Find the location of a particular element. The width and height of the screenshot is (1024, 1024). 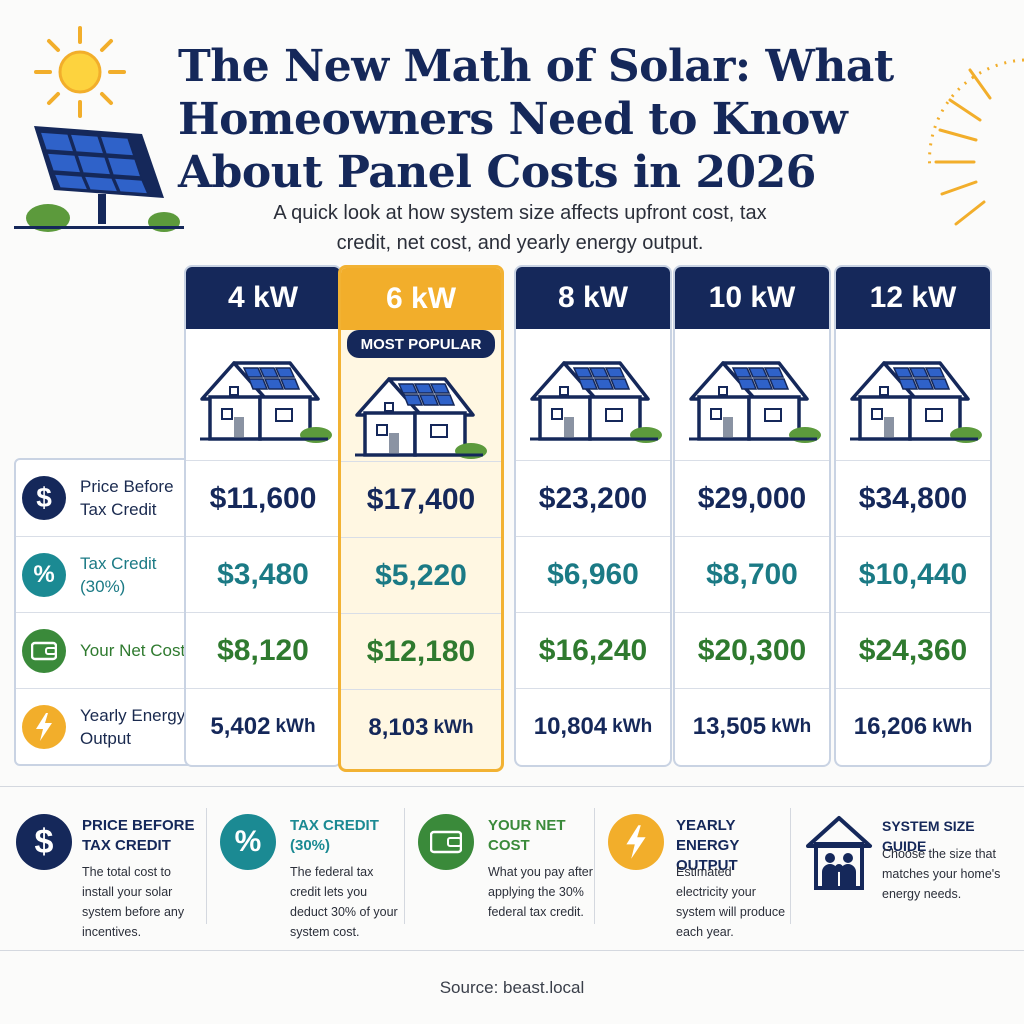

legend-title: TAX CREDIT (30%) is located at coordinates (334, 835).